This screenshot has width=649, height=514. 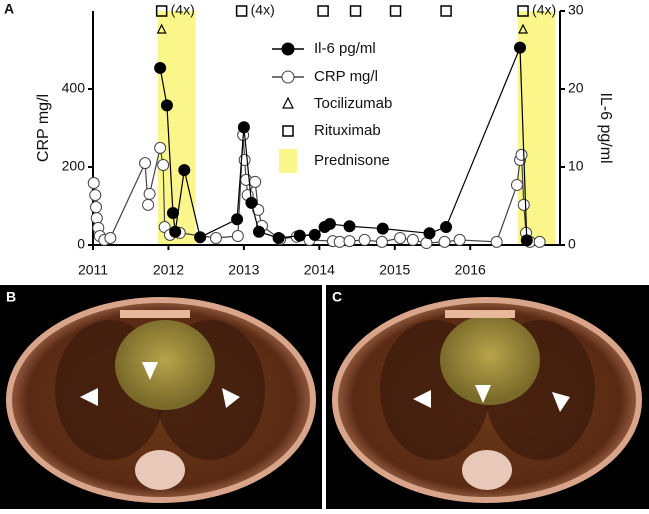 What do you see at coordinates (43, 128) in the screenshot?
I see `y-axis-label: CRP mg/l` at bounding box center [43, 128].